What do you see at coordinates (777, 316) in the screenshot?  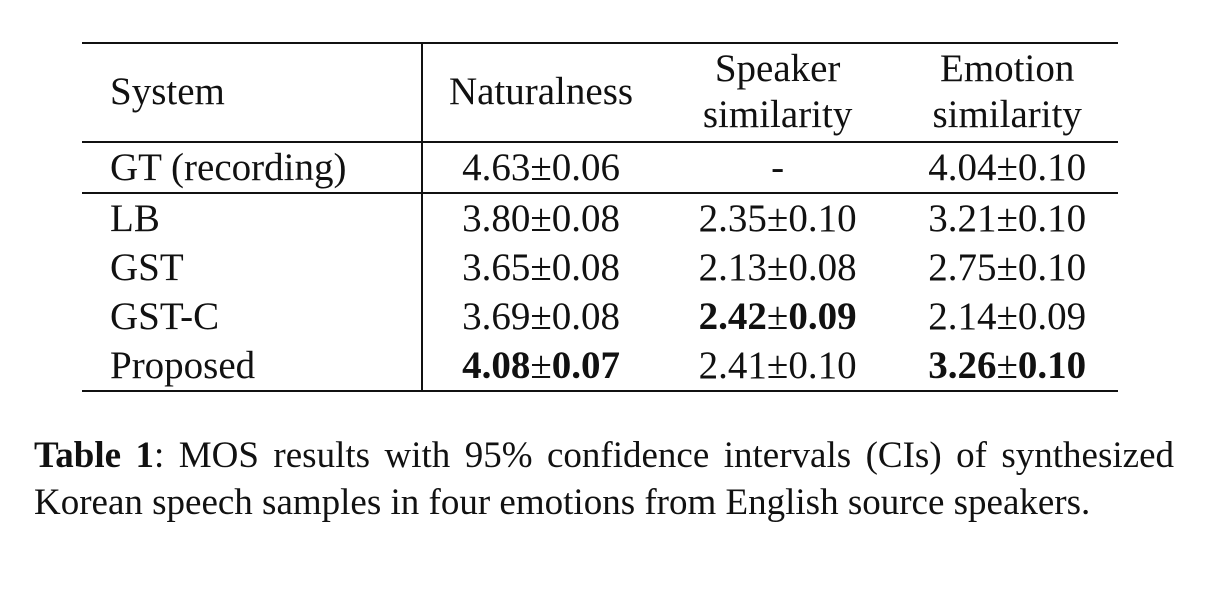 I see `cell-speaker-best: 2.42±0.09` at bounding box center [777, 316].